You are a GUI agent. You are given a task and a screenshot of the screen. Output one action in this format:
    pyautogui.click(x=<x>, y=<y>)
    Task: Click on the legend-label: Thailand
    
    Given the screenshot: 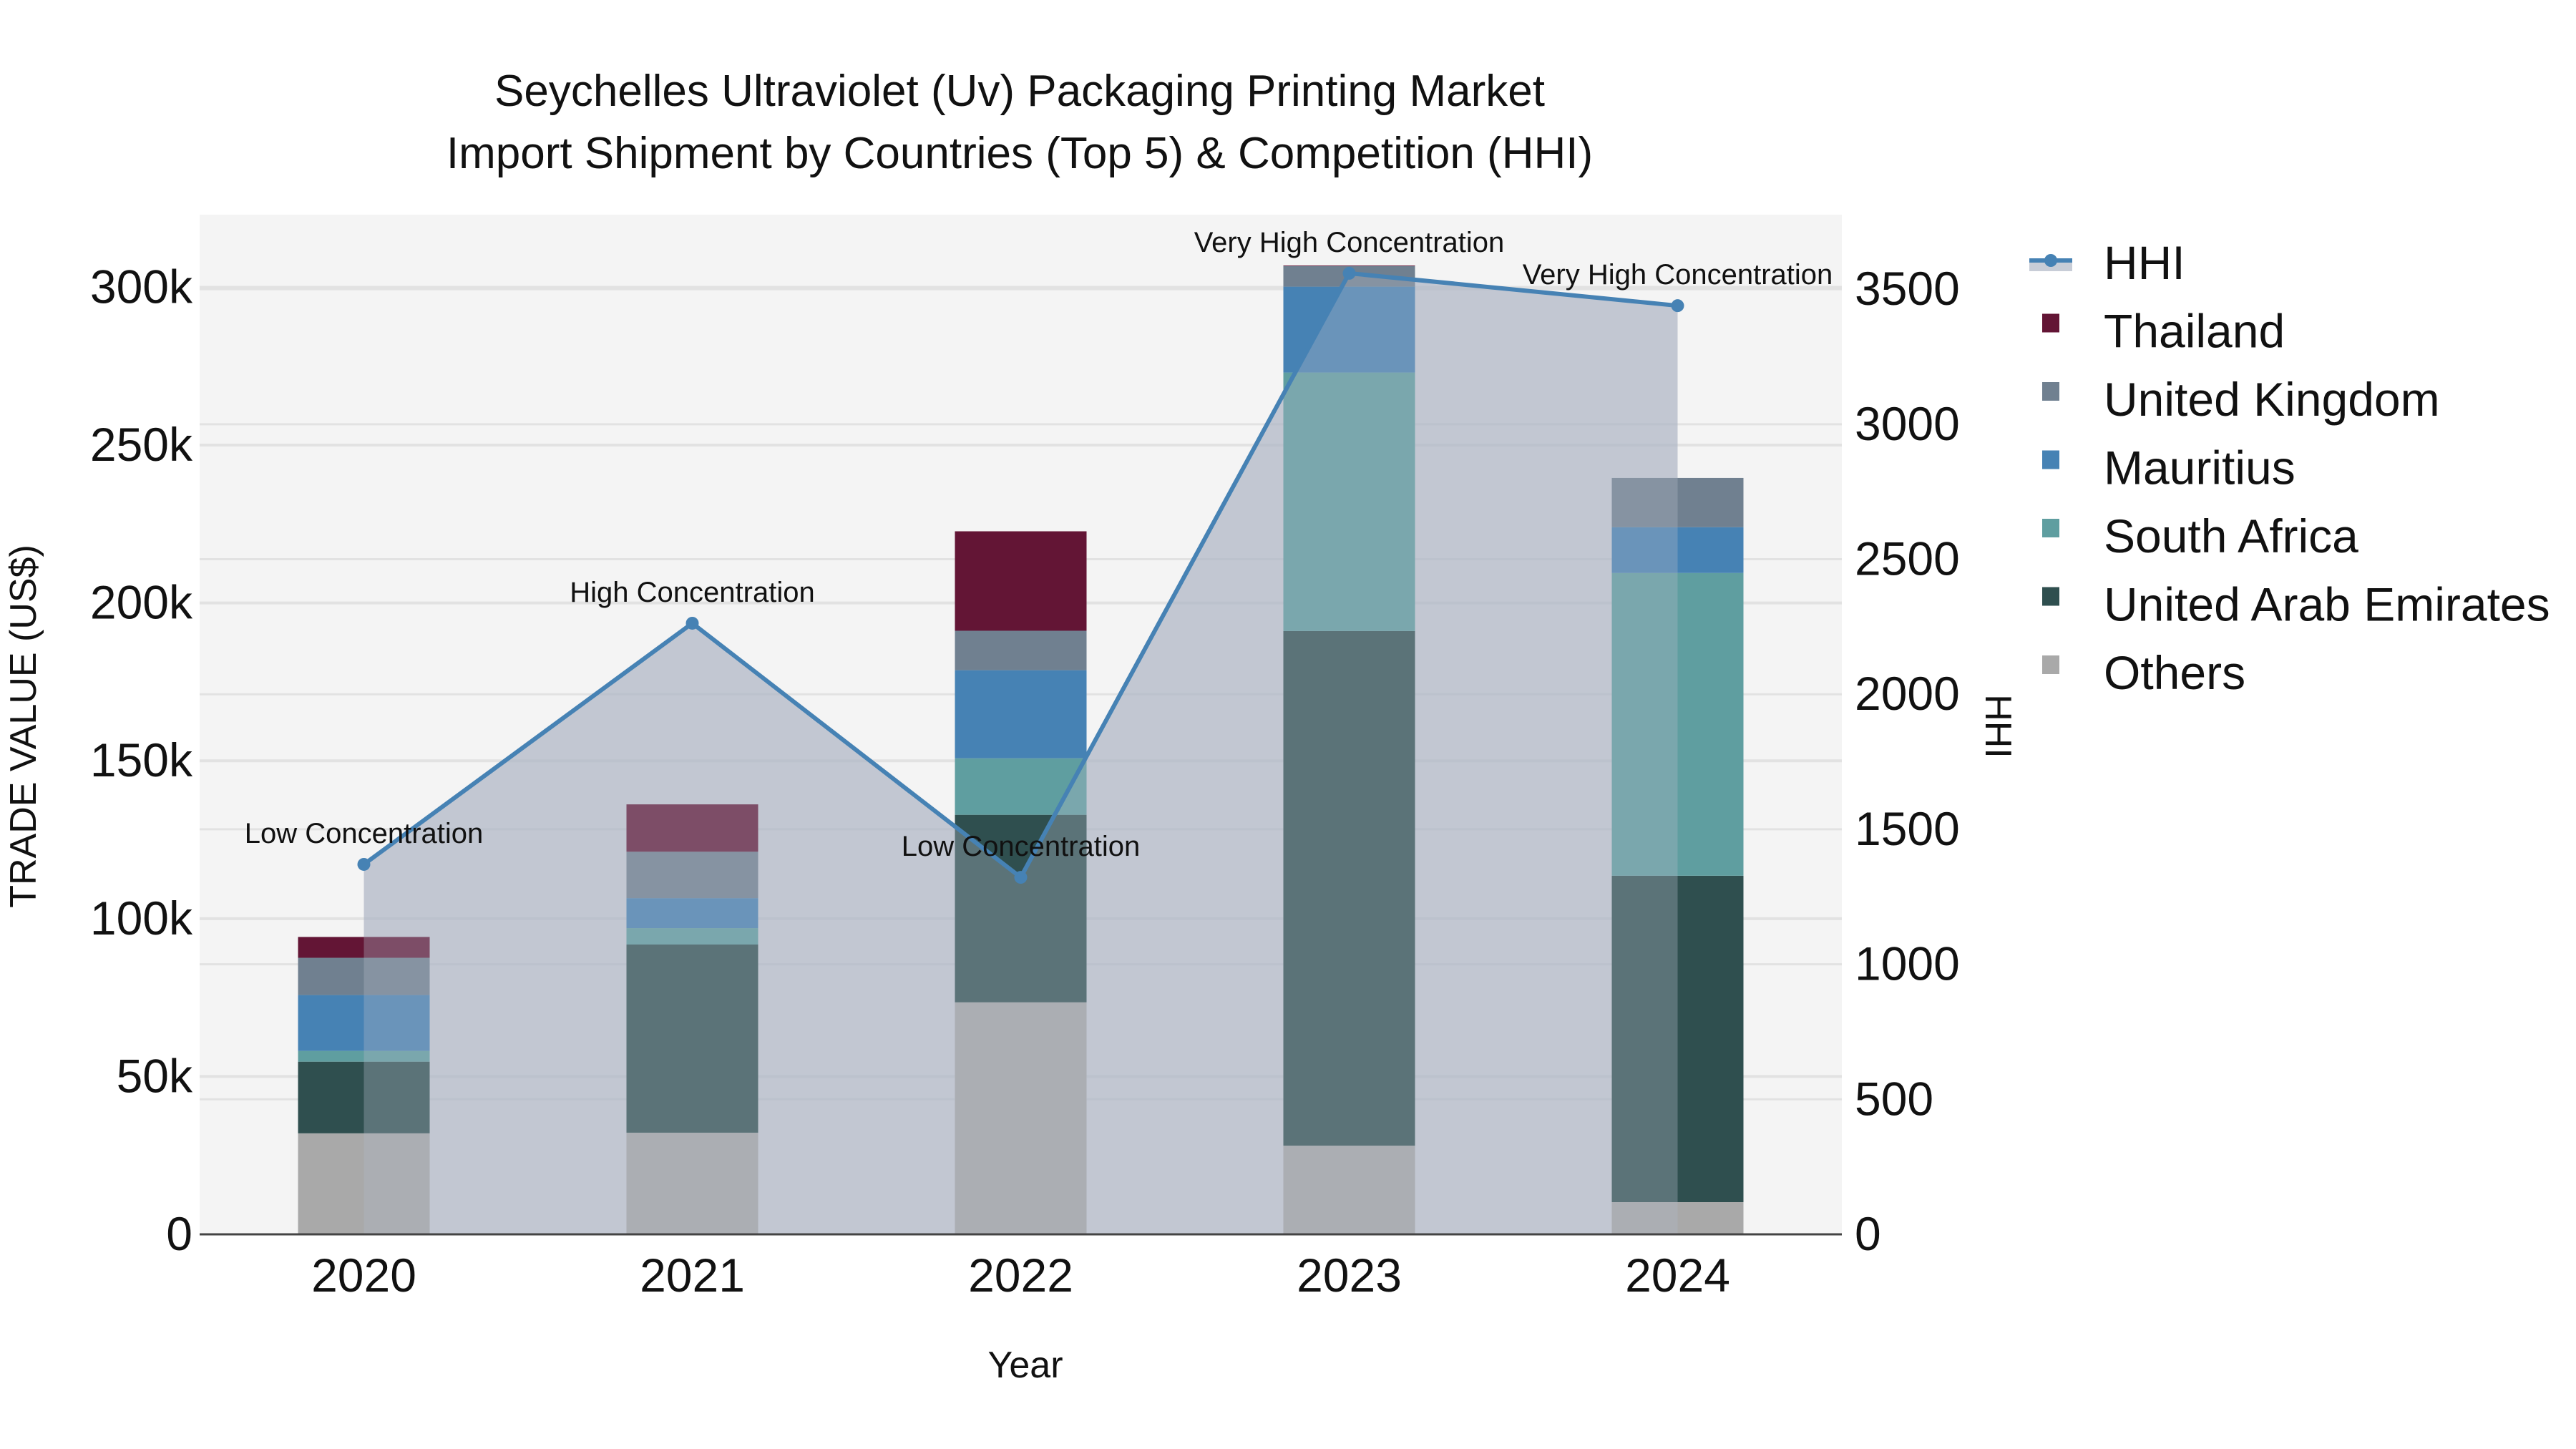 What is the action you would take?
    pyautogui.click(x=2194, y=331)
    